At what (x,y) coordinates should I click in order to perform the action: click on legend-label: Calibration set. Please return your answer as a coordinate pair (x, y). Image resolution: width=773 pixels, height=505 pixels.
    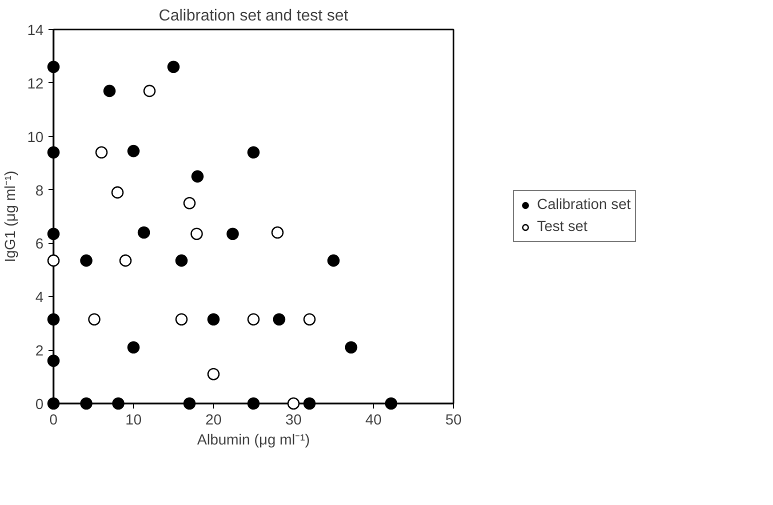
    Looking at the image, I should click on (584, 205).